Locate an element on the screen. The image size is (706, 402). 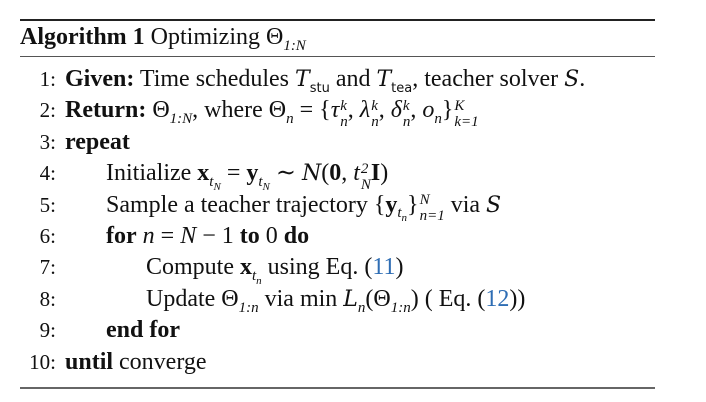
text: Optimizing Θ is located at coordinates (214, 37).